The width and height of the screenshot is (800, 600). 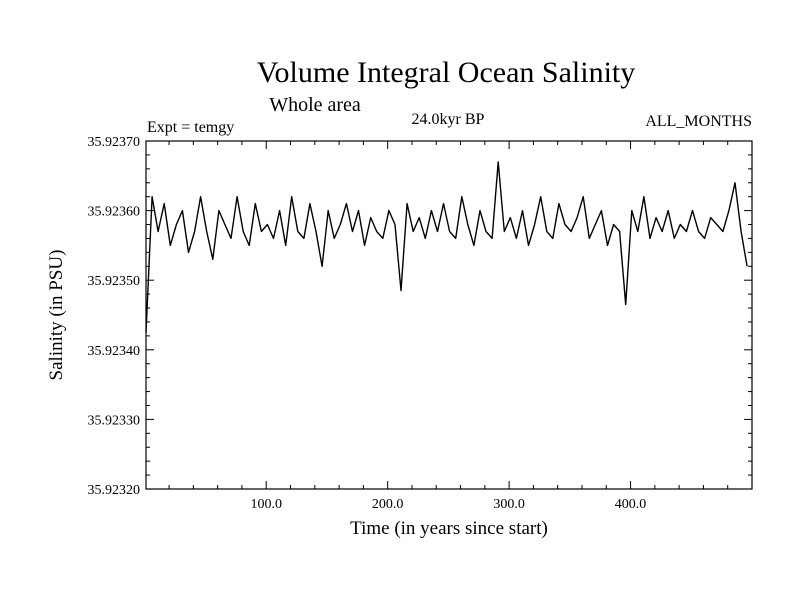 What do you see at coordinates (449, 528) in the screenshot?
I see `x-axis-label: Time (in years since start)` at bounding box center [449, 528].